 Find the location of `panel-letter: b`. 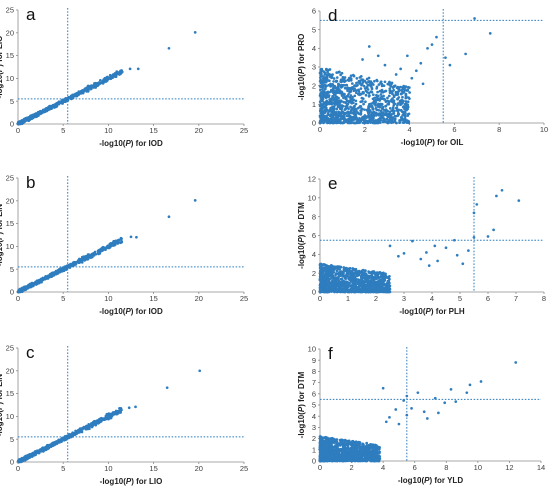

panel-letter: b is located at coordinates (30, 182).